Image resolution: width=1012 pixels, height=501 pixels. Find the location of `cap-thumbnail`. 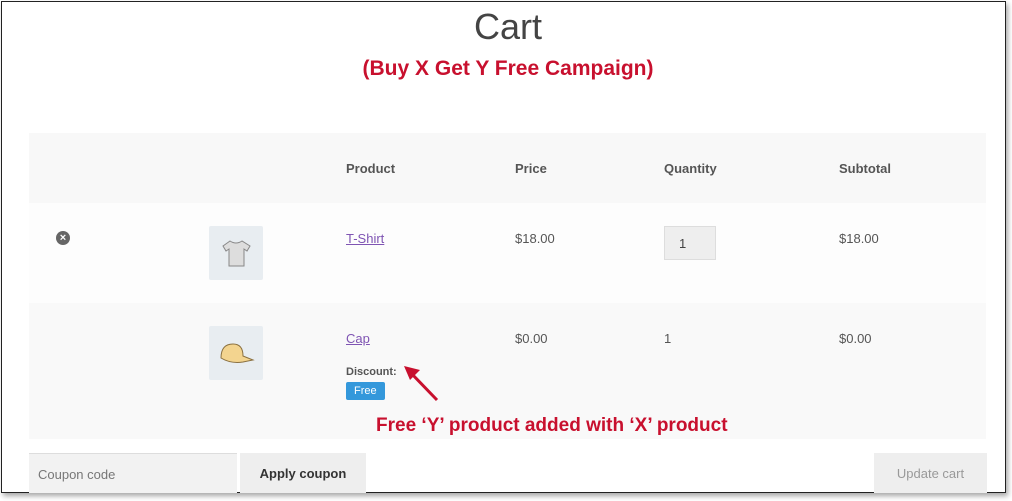

cap-thumbnail is located at coordinates (236, 353).